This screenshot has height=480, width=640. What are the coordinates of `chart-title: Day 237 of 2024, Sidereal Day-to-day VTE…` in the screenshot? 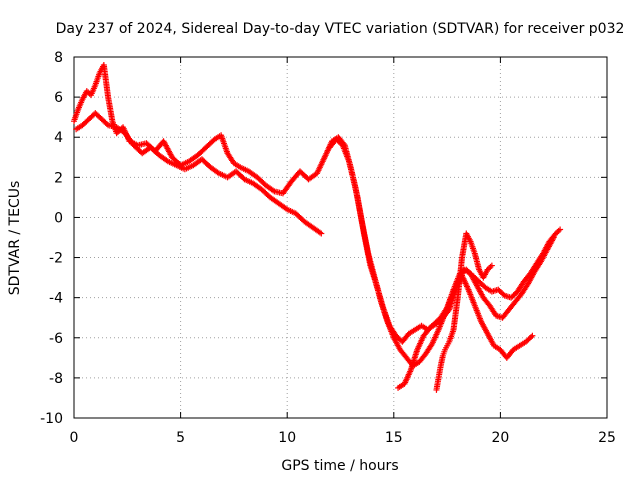 It's located at (340, 29).